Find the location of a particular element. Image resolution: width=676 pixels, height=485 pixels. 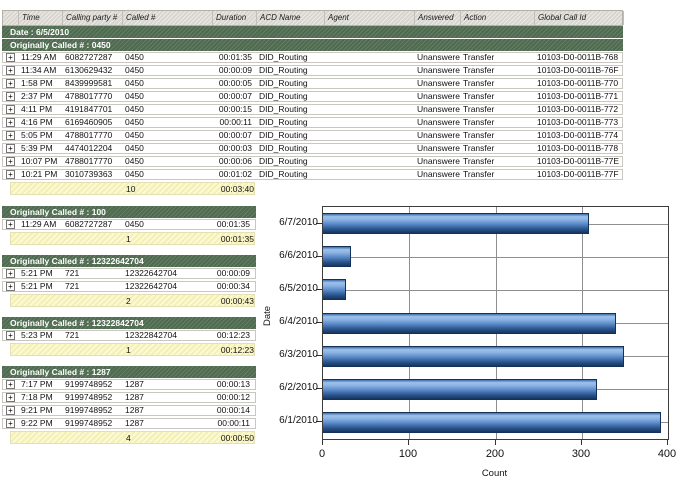

cell-global: 10103-D0-0011B-77F is located at coordinates (578, 174).